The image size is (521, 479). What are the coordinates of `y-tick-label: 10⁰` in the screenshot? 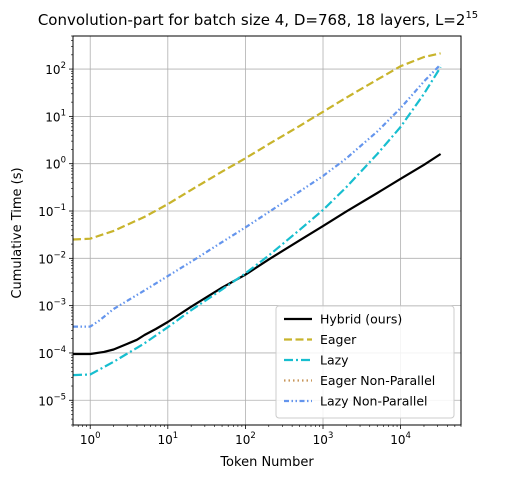 It's located at (55, 164).